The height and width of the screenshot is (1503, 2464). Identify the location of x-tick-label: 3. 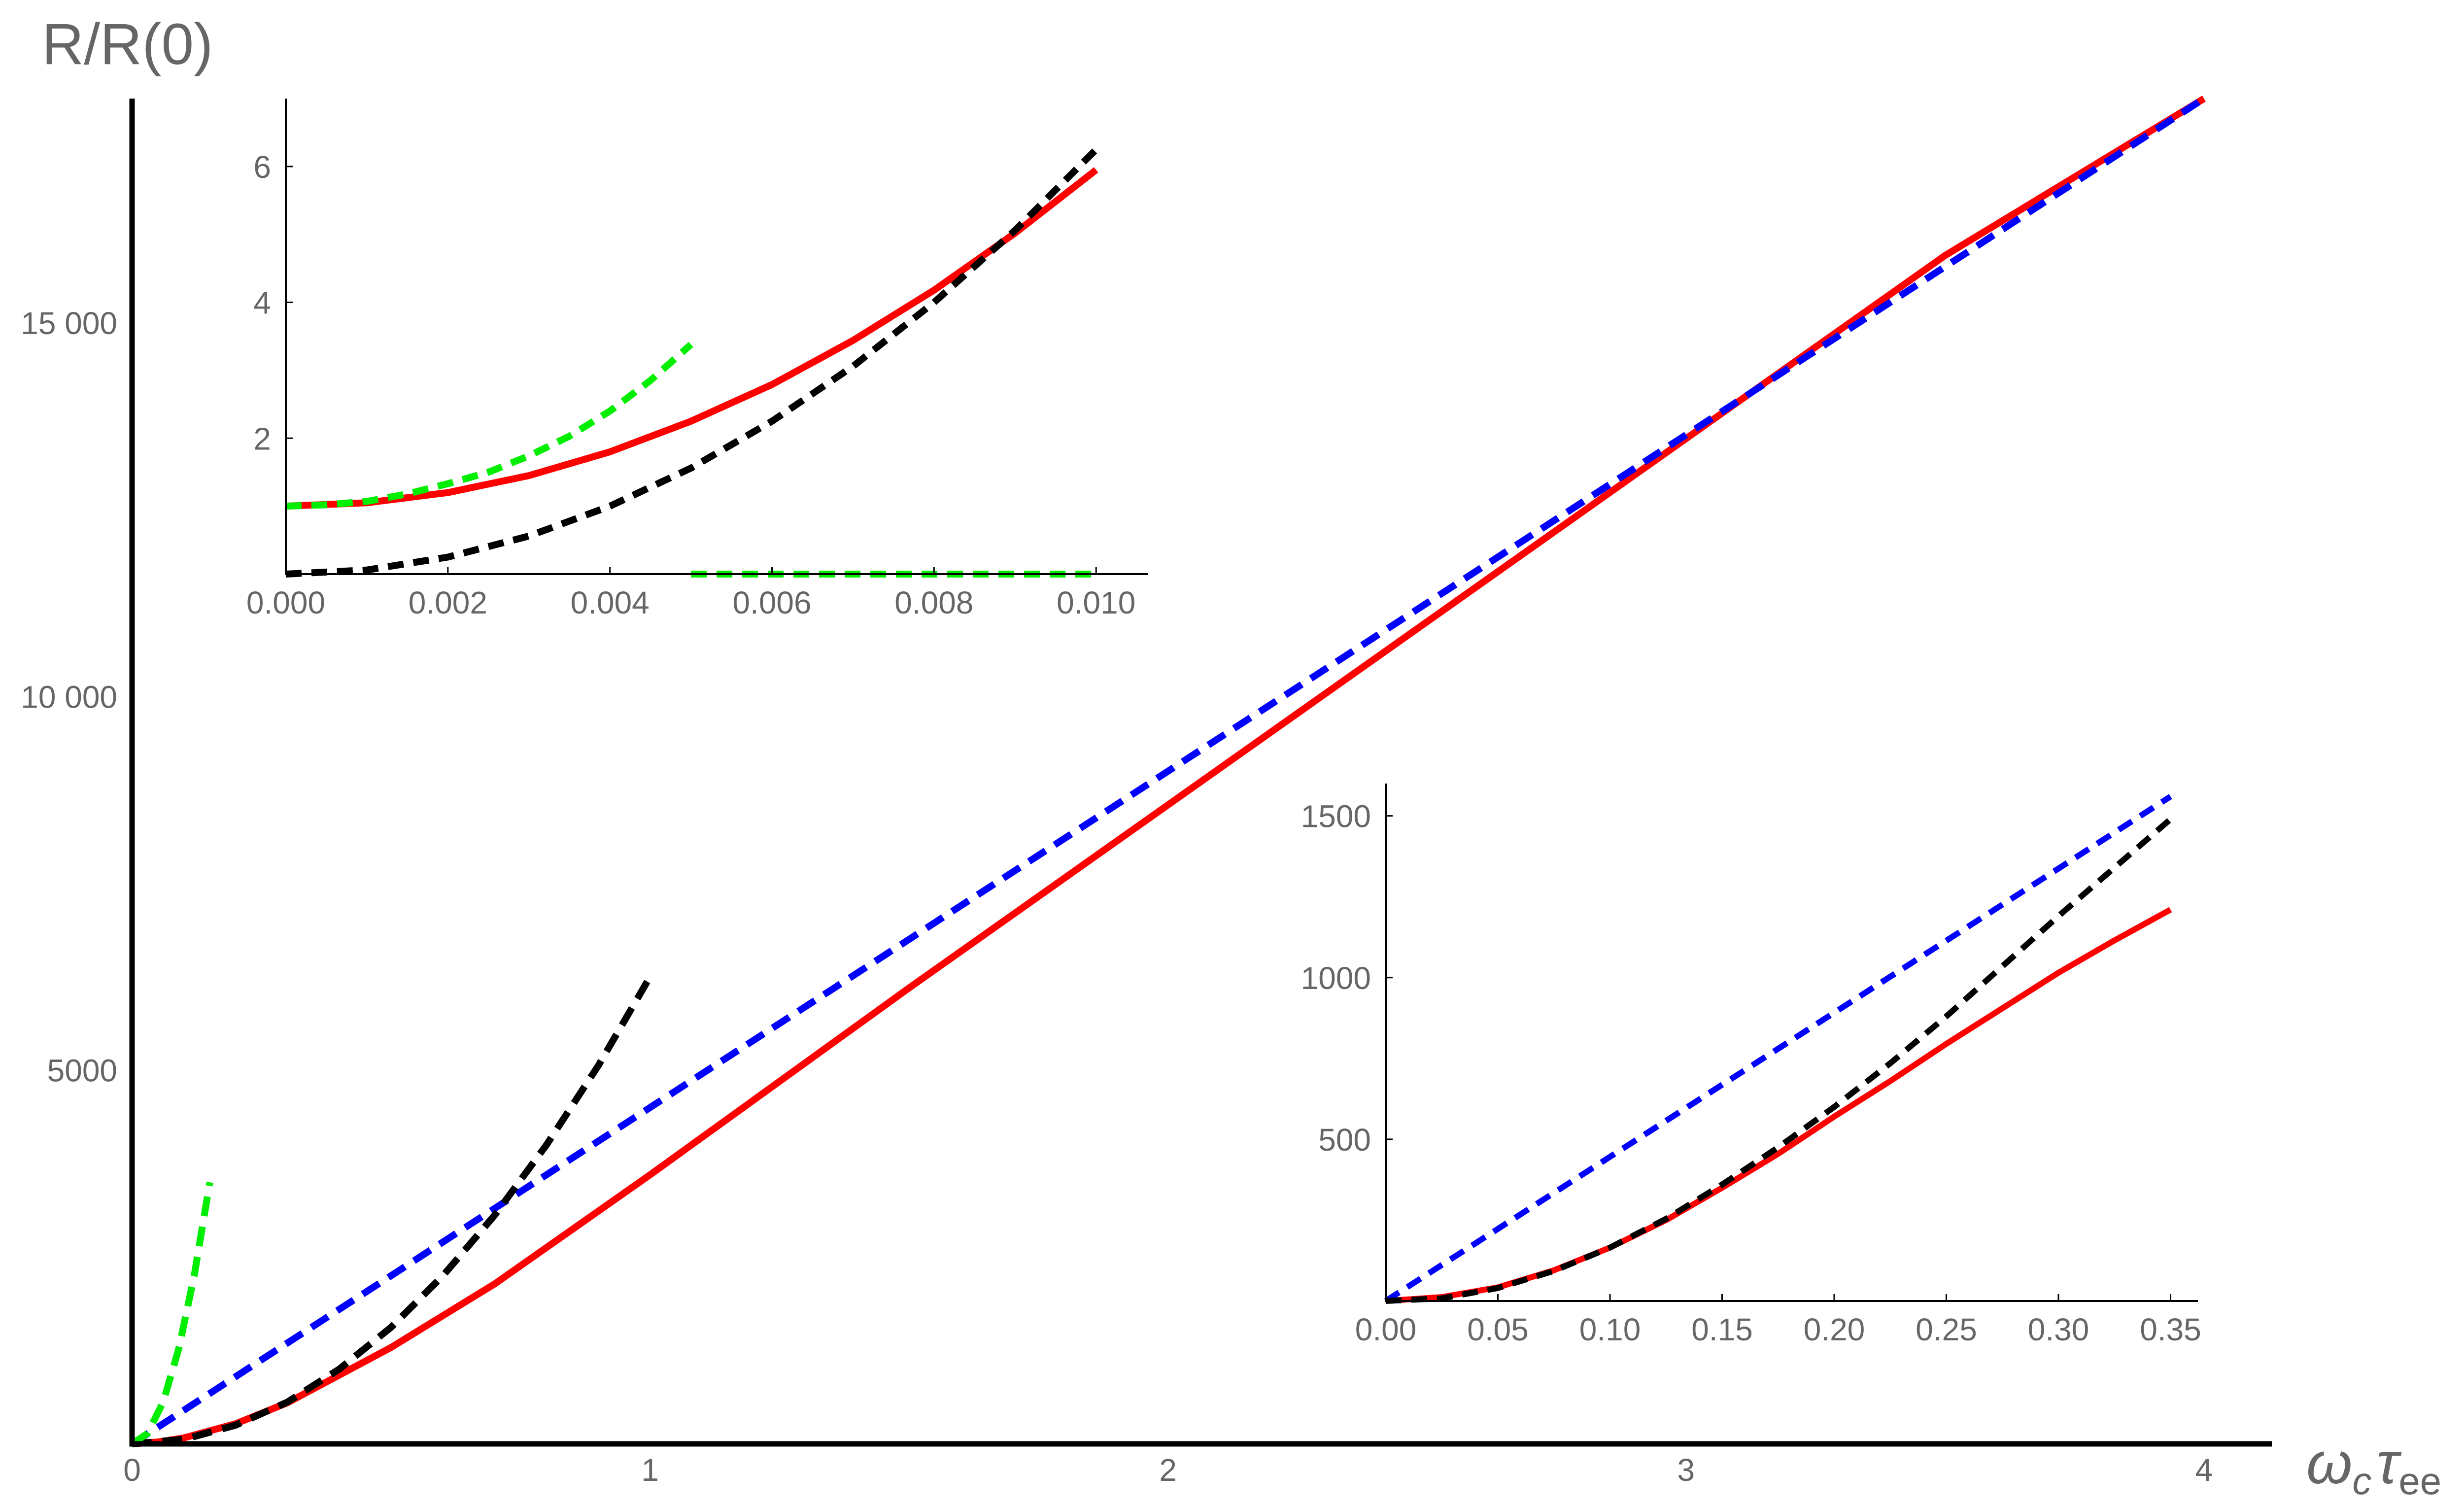
(1686, 1470).